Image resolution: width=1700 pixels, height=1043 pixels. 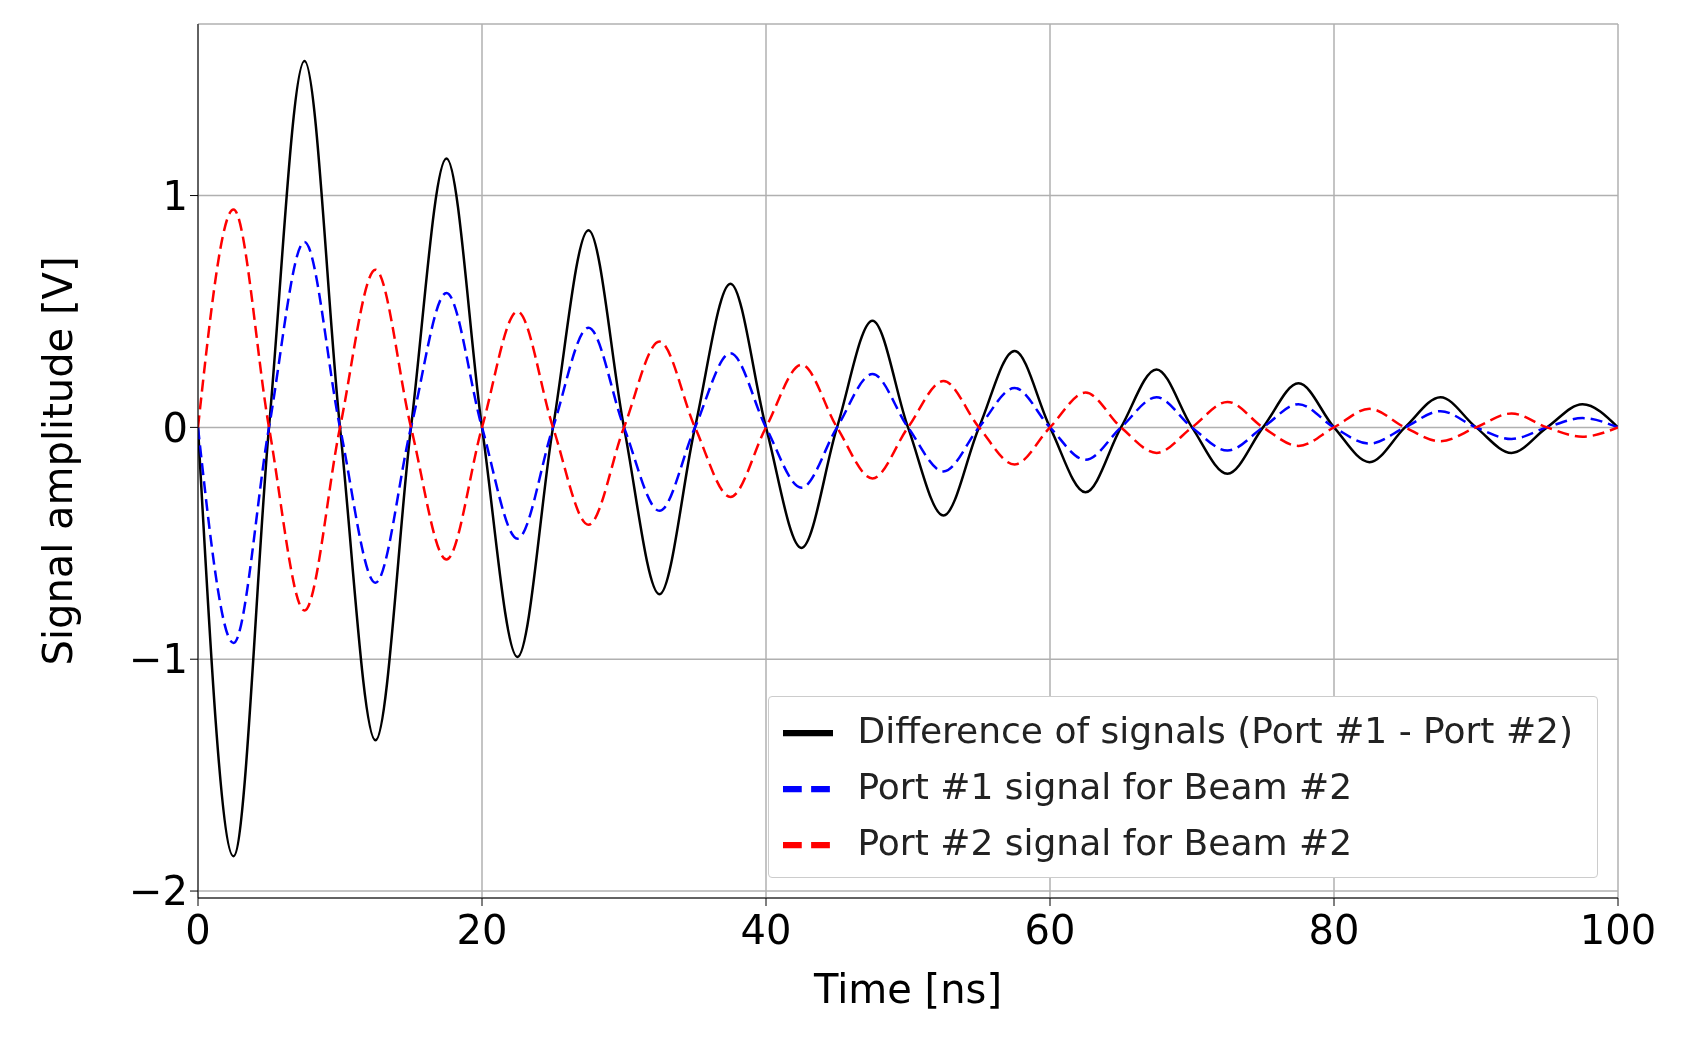 I want to click on y-axis-title: Signal amplitude [V], so click(x=58, y=461).